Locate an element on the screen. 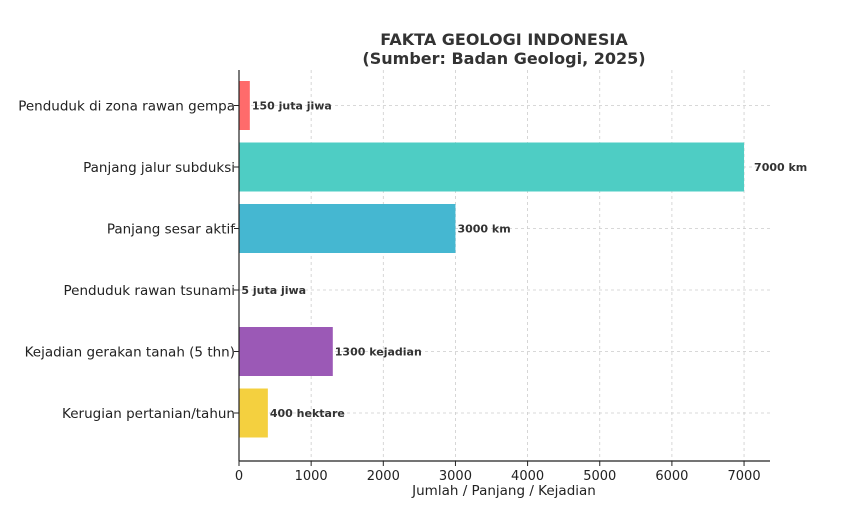  category-label: Penduduk di zona rawan gempa is located at coordinates (126, 107).